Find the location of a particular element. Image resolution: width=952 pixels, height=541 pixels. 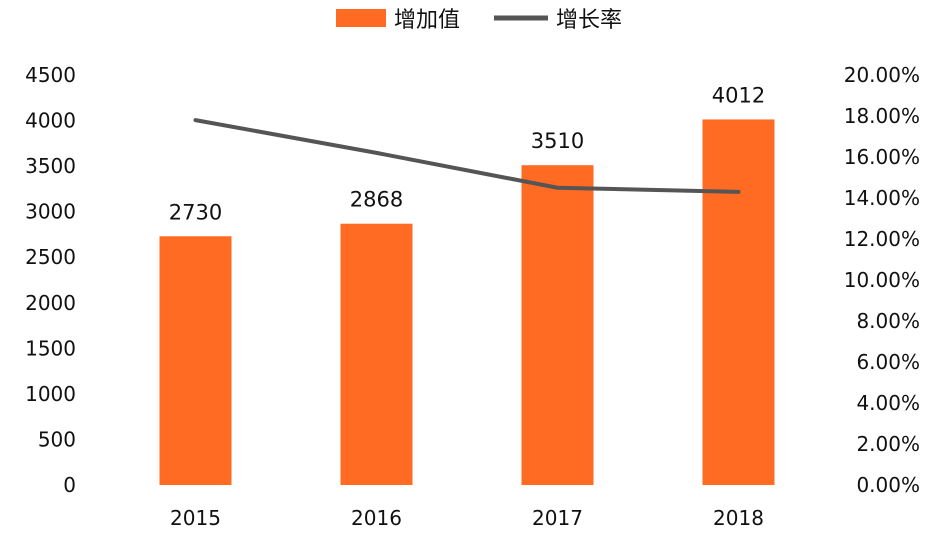

right-tick-label: 18.00% is located at coordinates (882, 116).